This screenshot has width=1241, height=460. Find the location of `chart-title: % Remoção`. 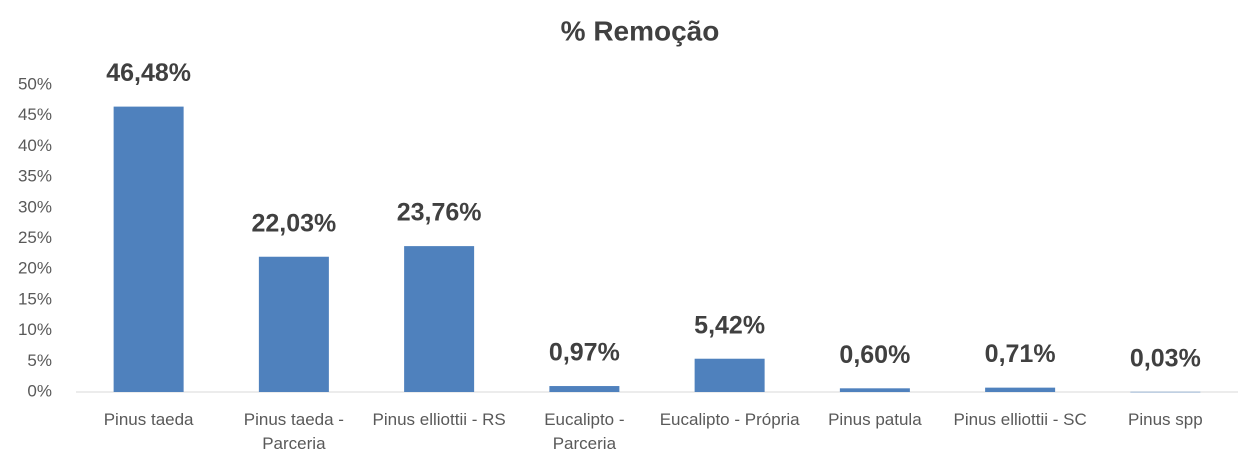

chart-title: % Remoção is located at coordinates (640, 30).